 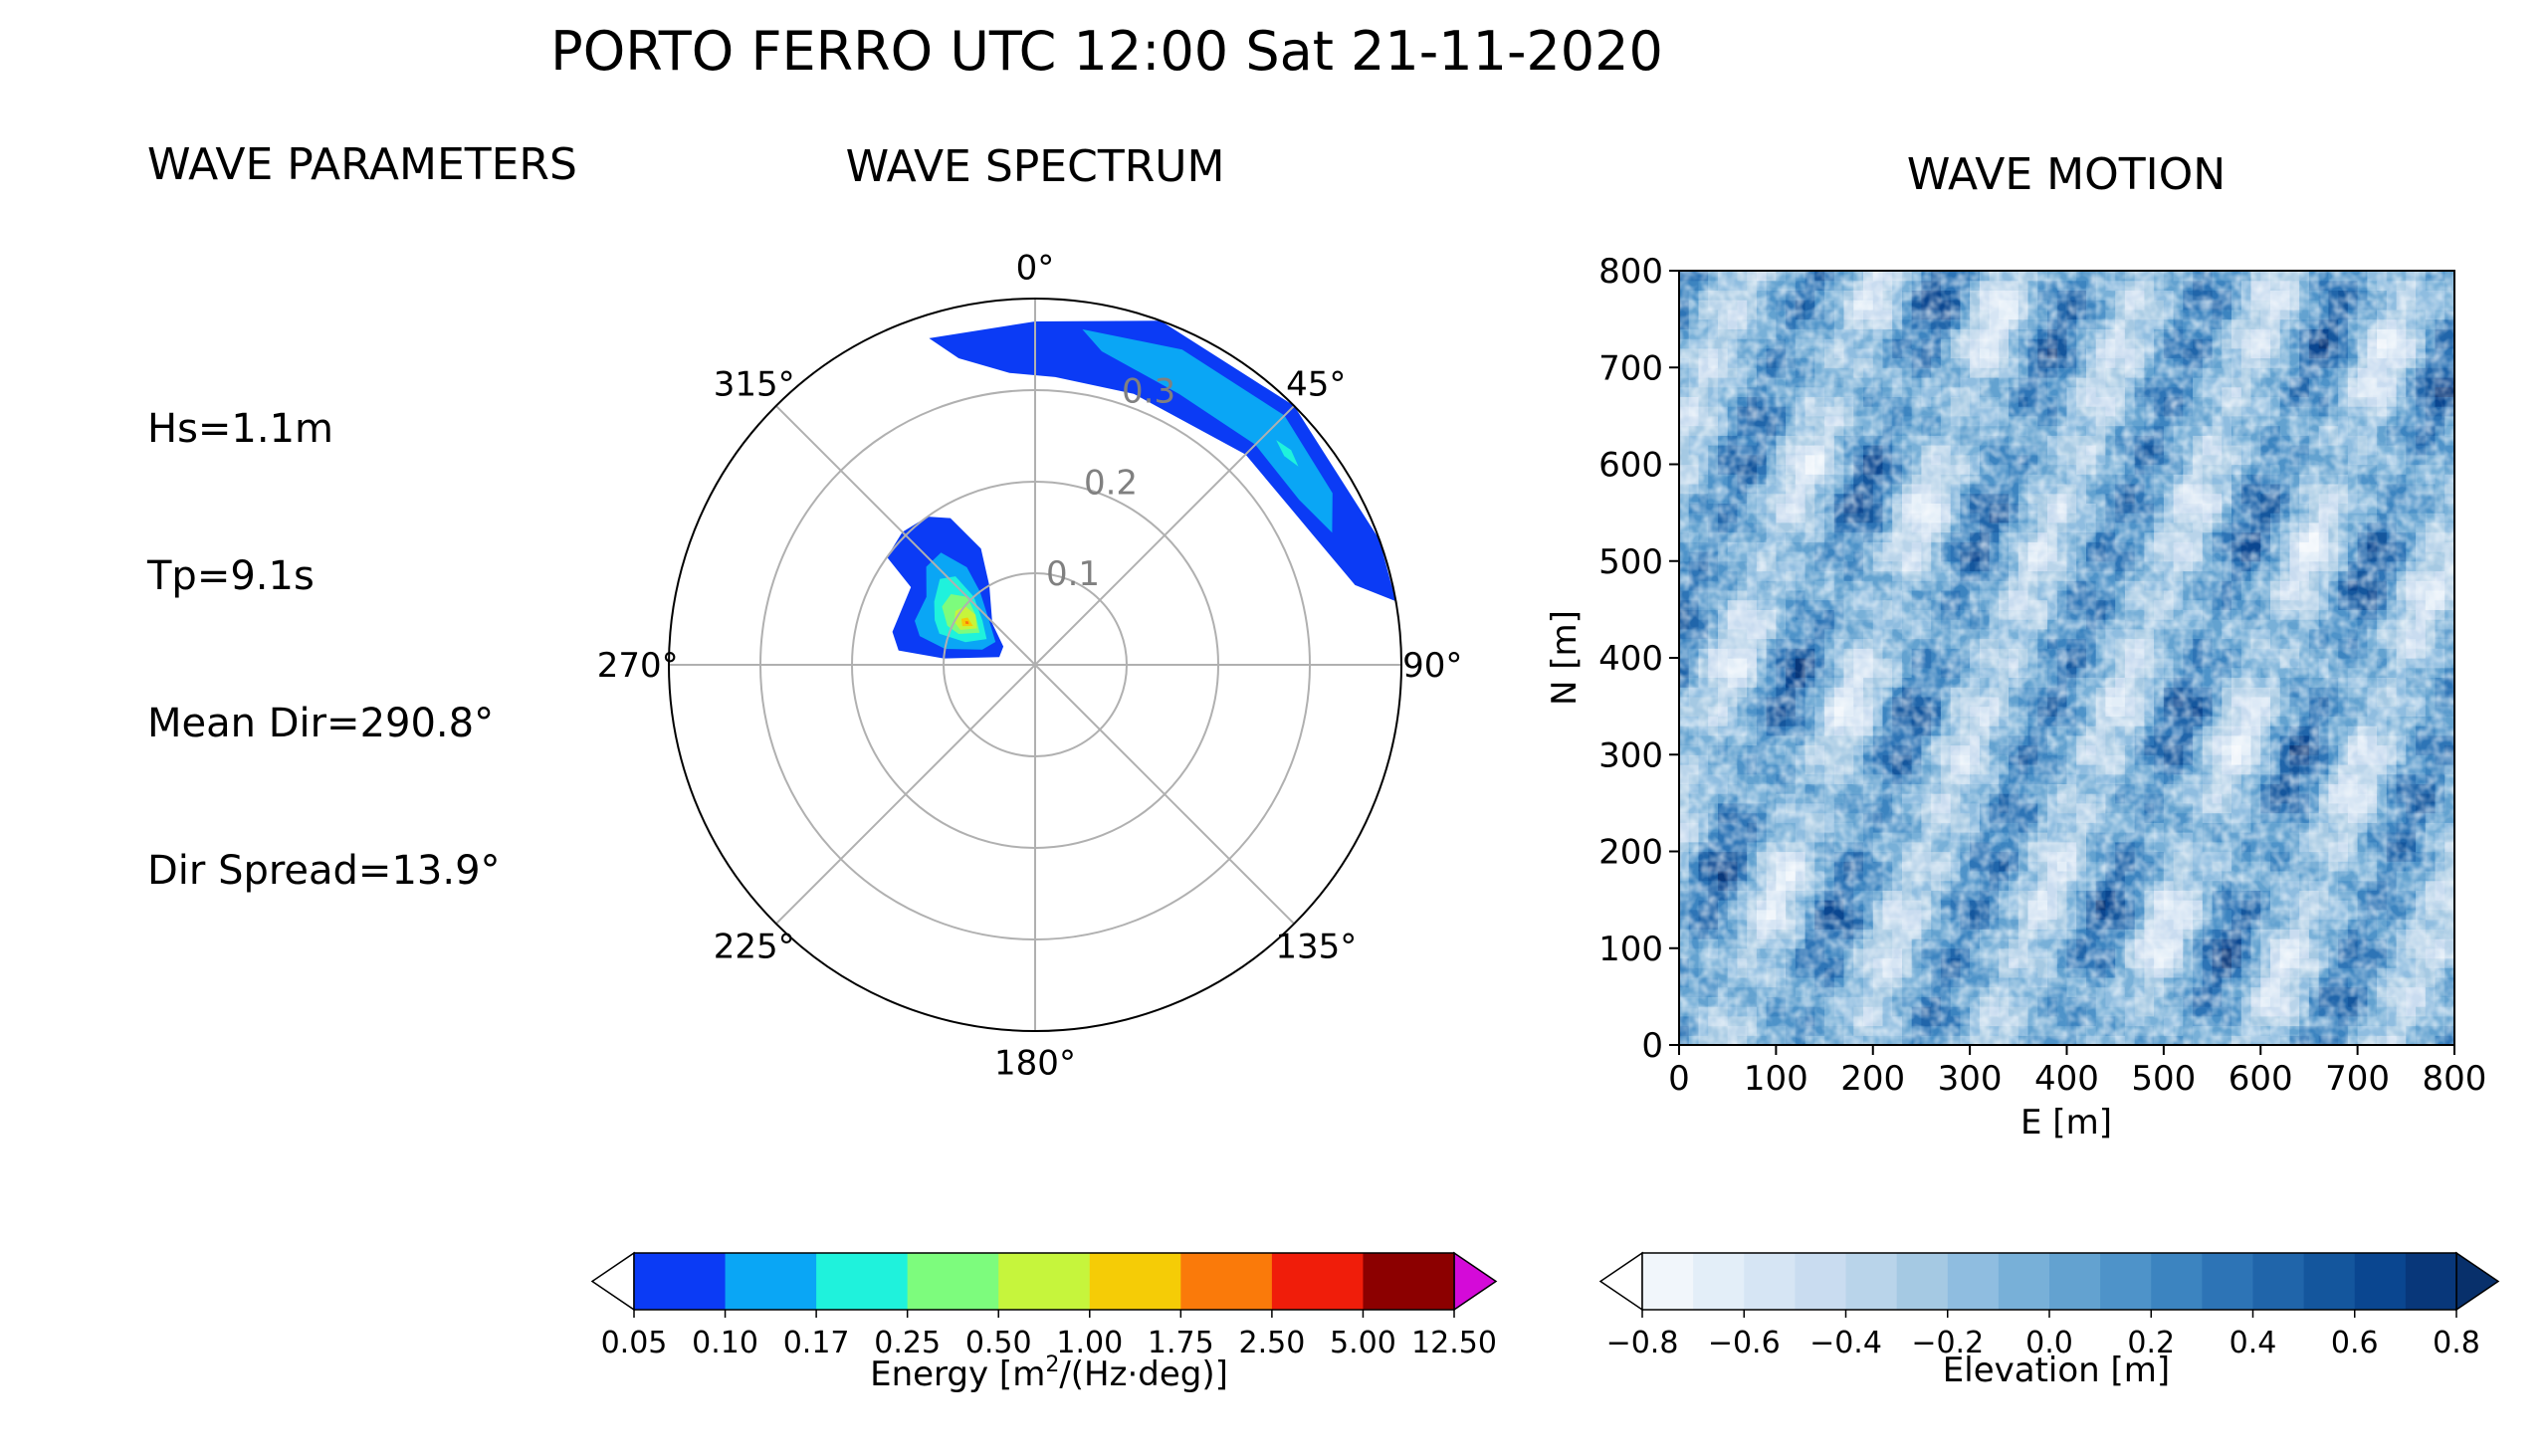 I want to click on energy-colorbar-segments, so click(x=1044, y=1281).